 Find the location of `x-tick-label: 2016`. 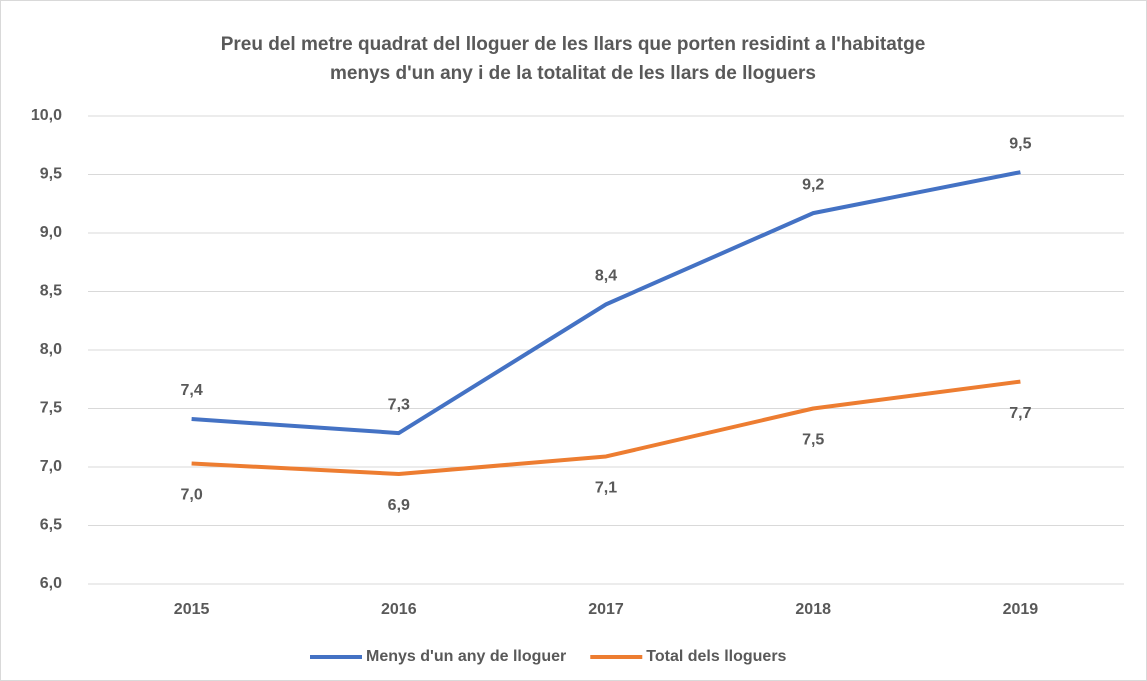

x-tick-label: 2016 is located at coordinates (399, 609).